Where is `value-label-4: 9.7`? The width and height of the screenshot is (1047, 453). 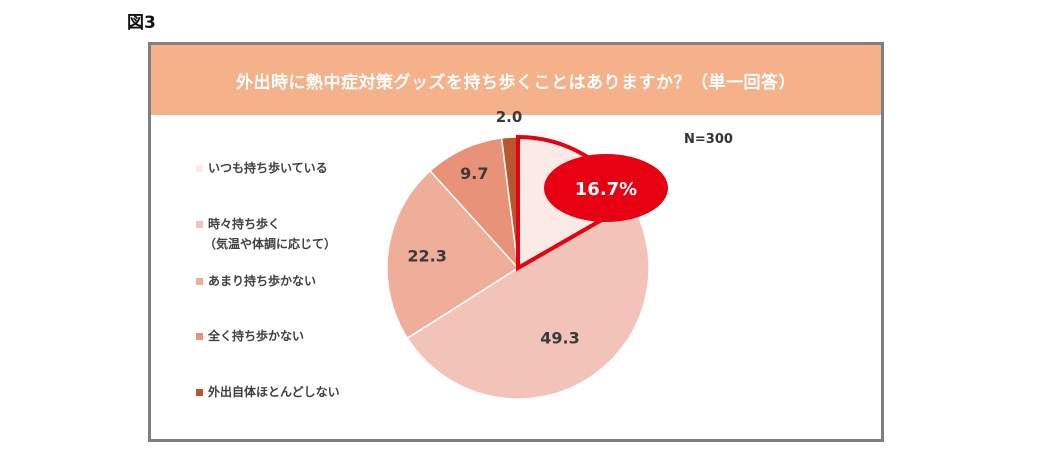
value-label-4: 9.7 is located at coordinates (474, 173).